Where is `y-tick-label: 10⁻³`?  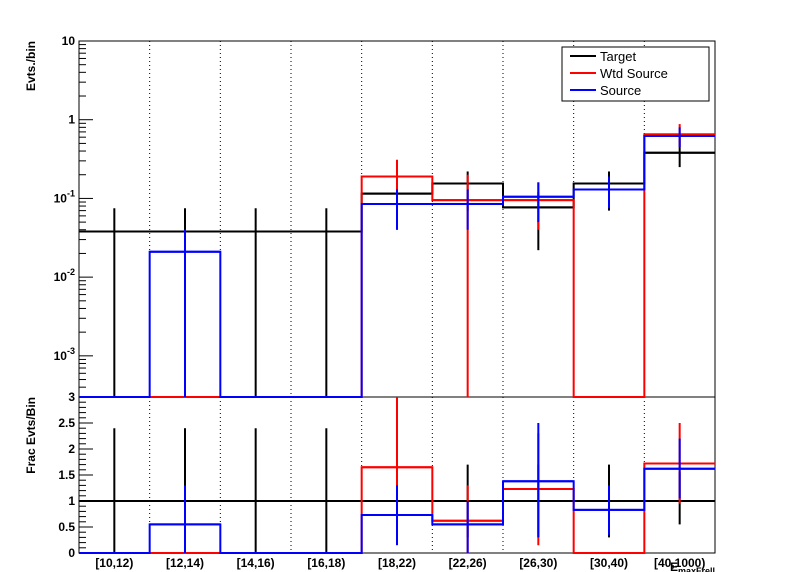 y-tick-label: 10⁻³ is located at coordinates (64, 354).